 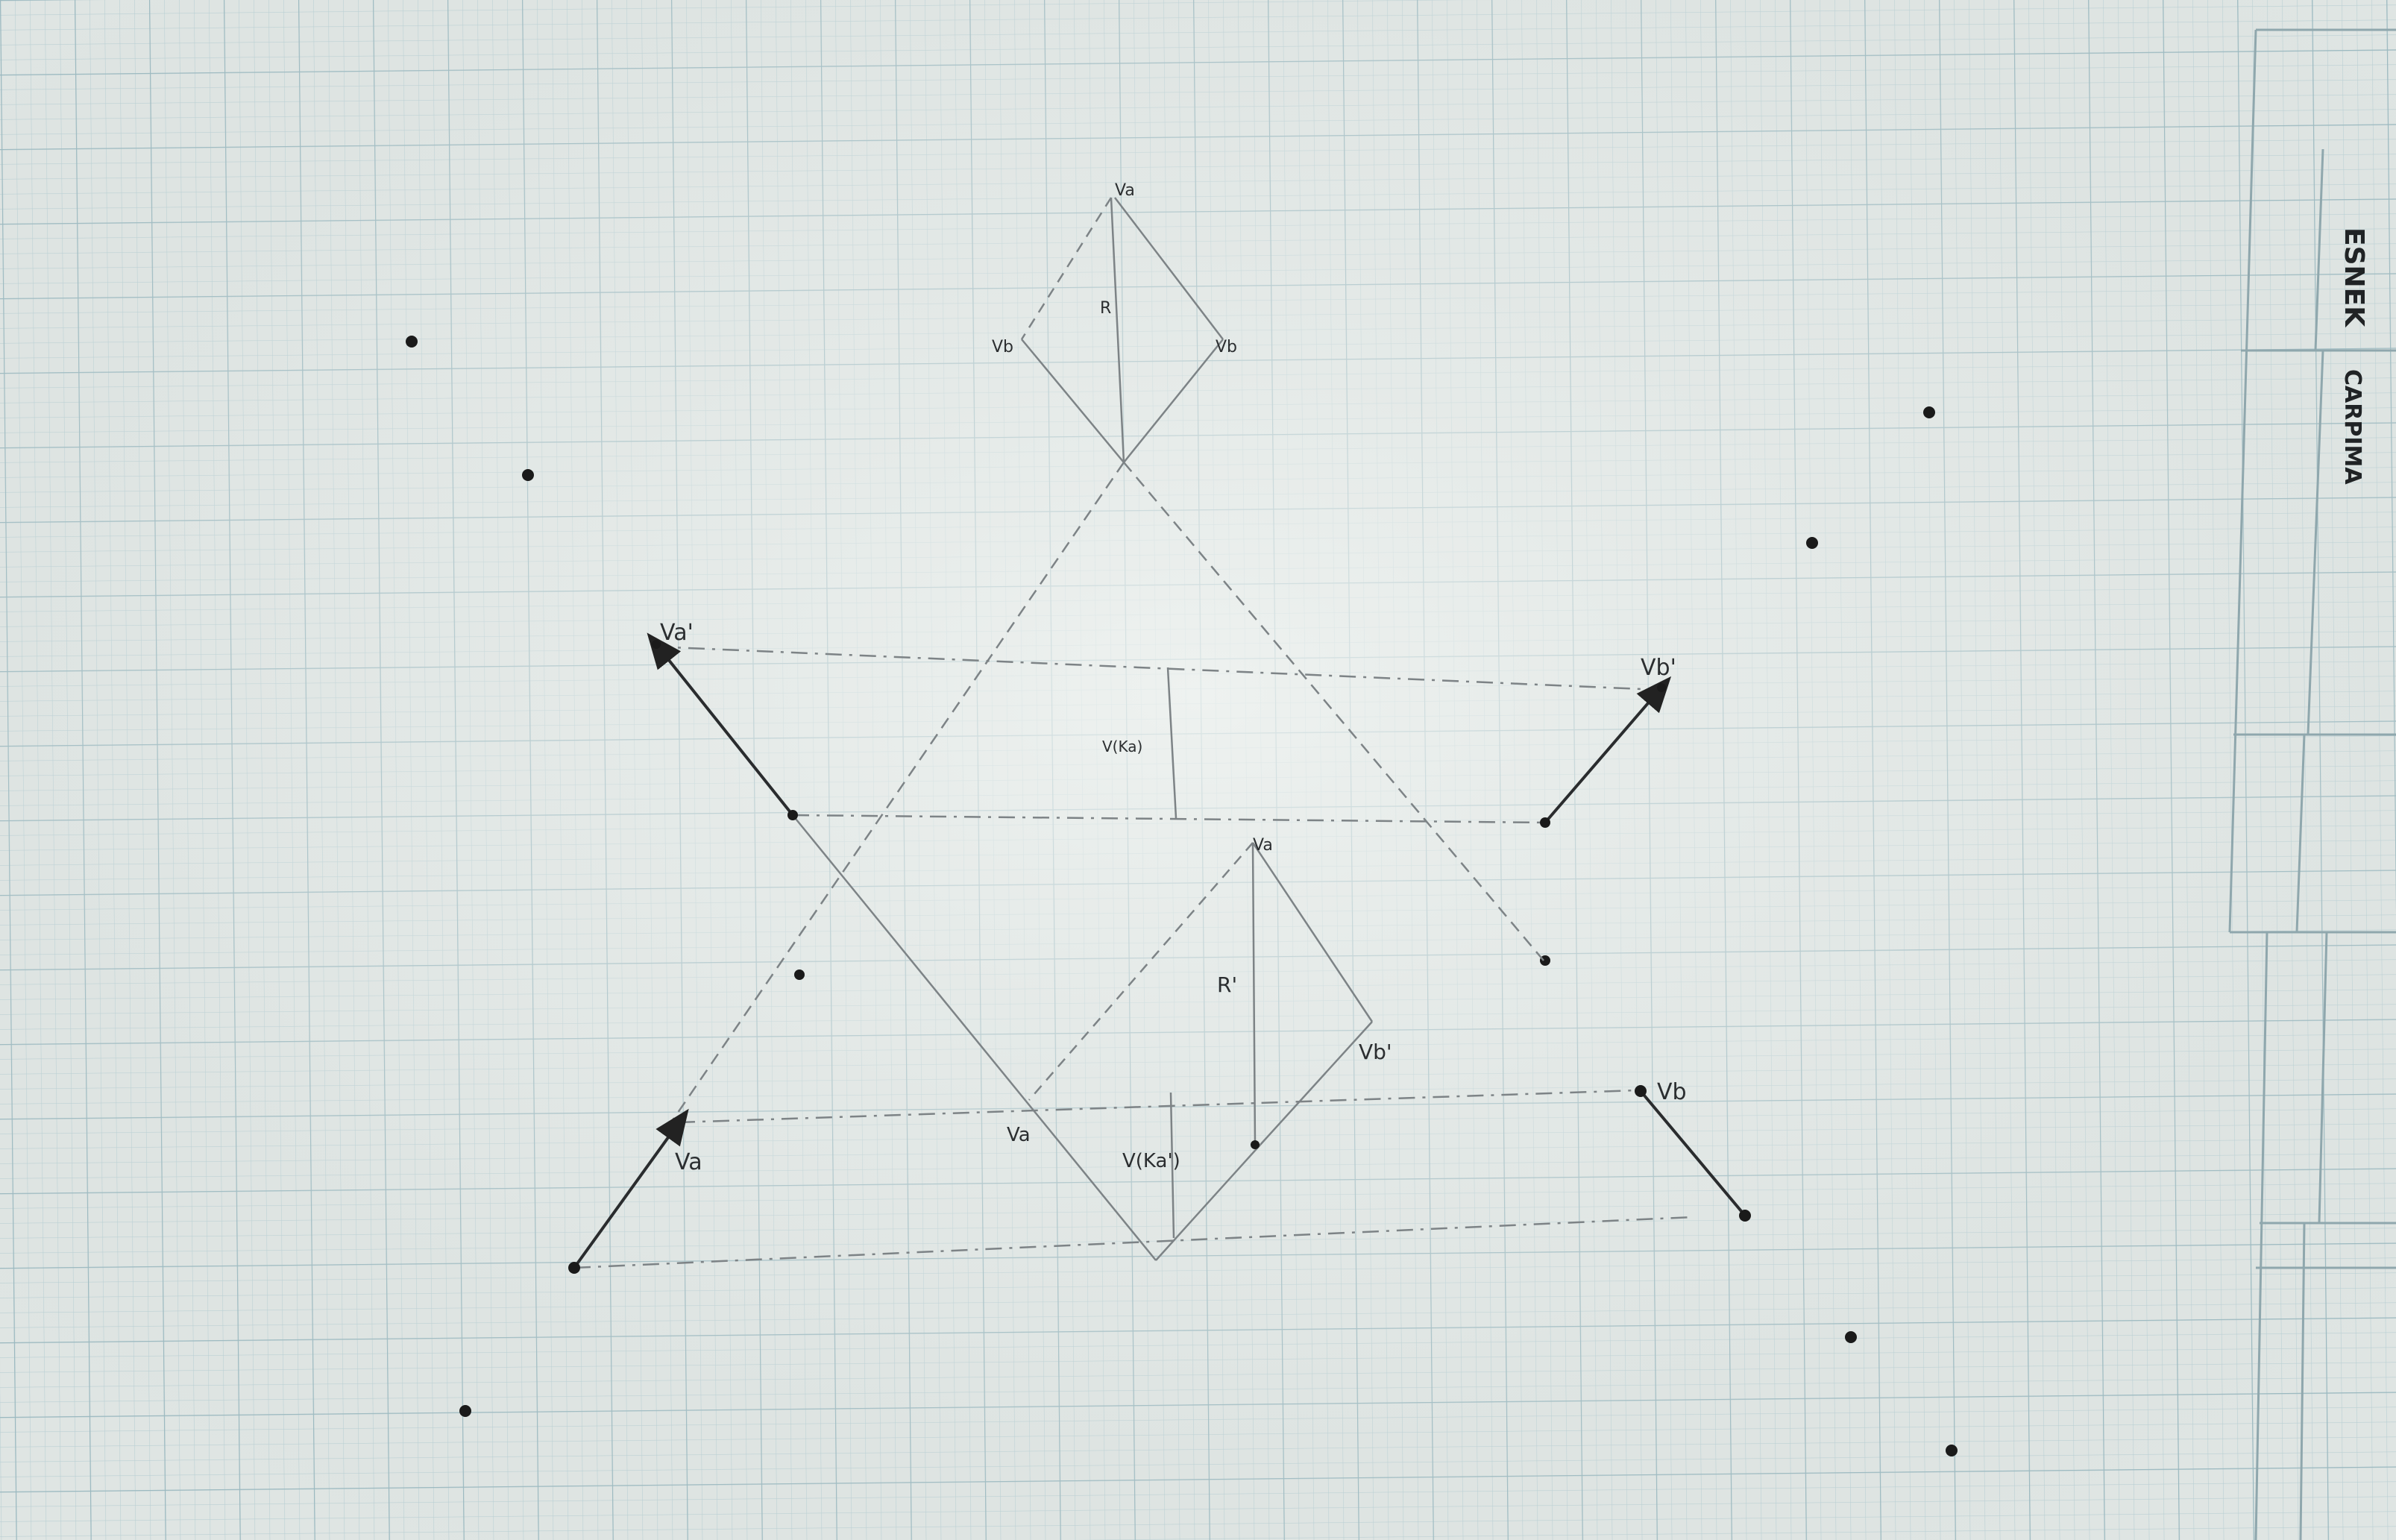 What do you see at coordinates (974, 1037) in the screenshot?
I see `left-diagonal-to-apex` at bounding box center [974, 1037].